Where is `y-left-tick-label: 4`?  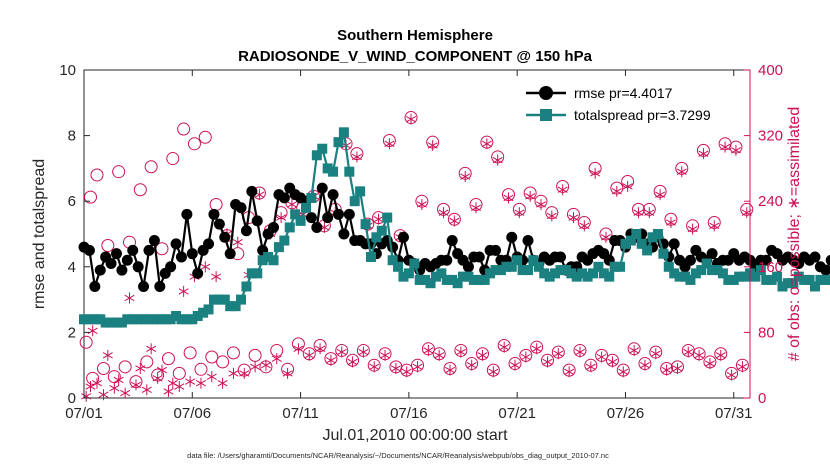
y-left-tick-label: 4 is located at coordinates (72, 267).